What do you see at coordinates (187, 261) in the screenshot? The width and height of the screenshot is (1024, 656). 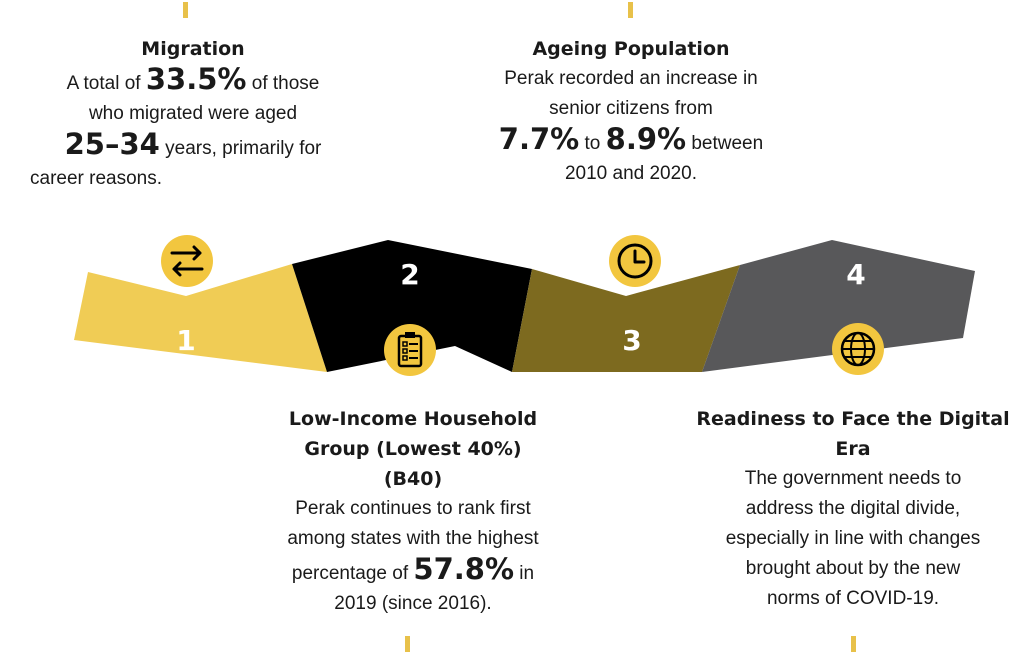 I see `swap-arrows-icon` at bounding box center [187, 261].